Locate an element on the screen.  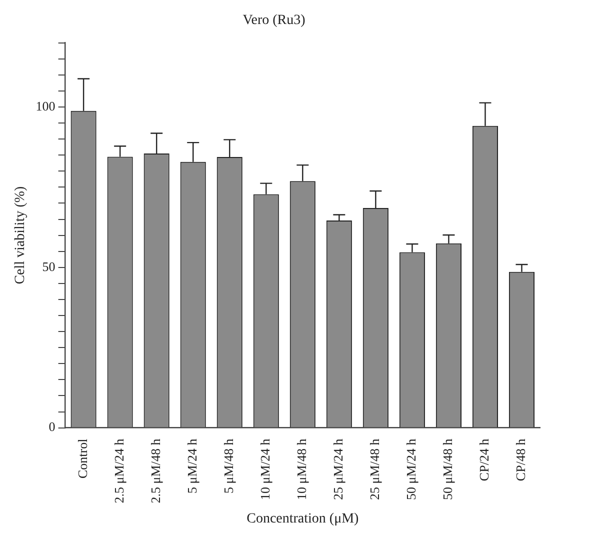
y-tick-label: 50 is located at coordinates (49, 266).